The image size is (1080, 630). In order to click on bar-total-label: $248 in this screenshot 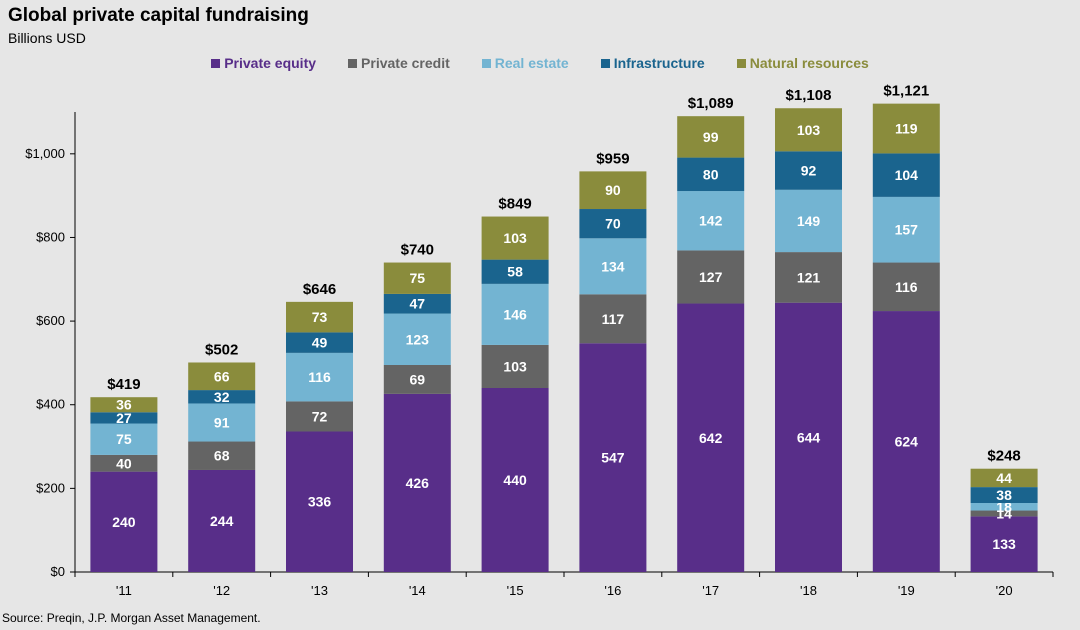, I will do `click(1003, 456)`.